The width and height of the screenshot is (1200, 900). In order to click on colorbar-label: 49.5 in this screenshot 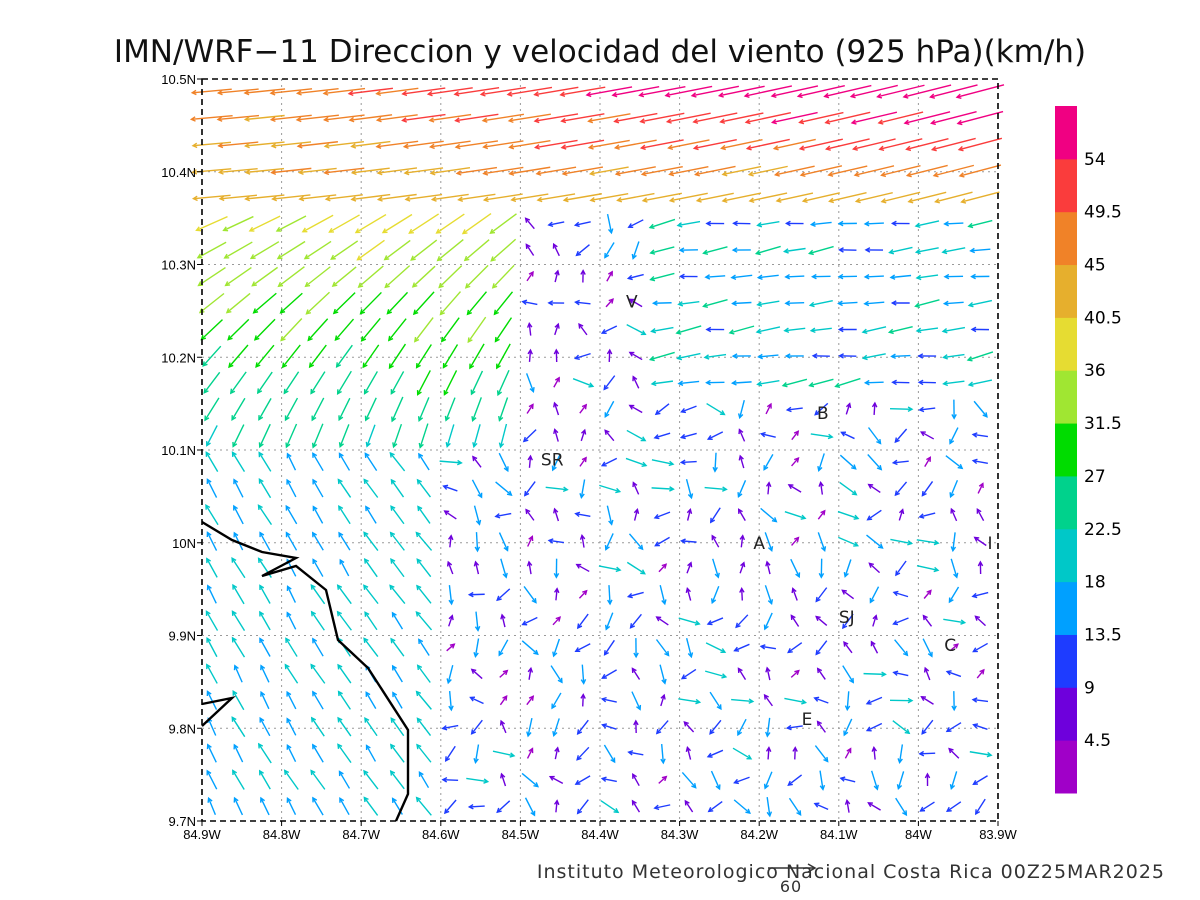, I will do `click(1103, 213)`.